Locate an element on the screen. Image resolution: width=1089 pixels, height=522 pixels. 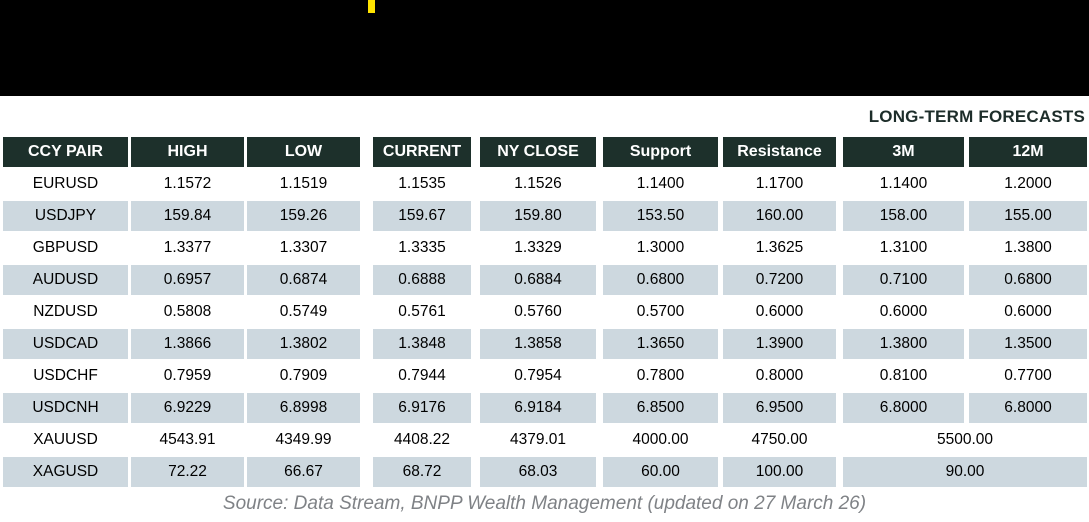
logo-mark is located at coordinates (371, 6).